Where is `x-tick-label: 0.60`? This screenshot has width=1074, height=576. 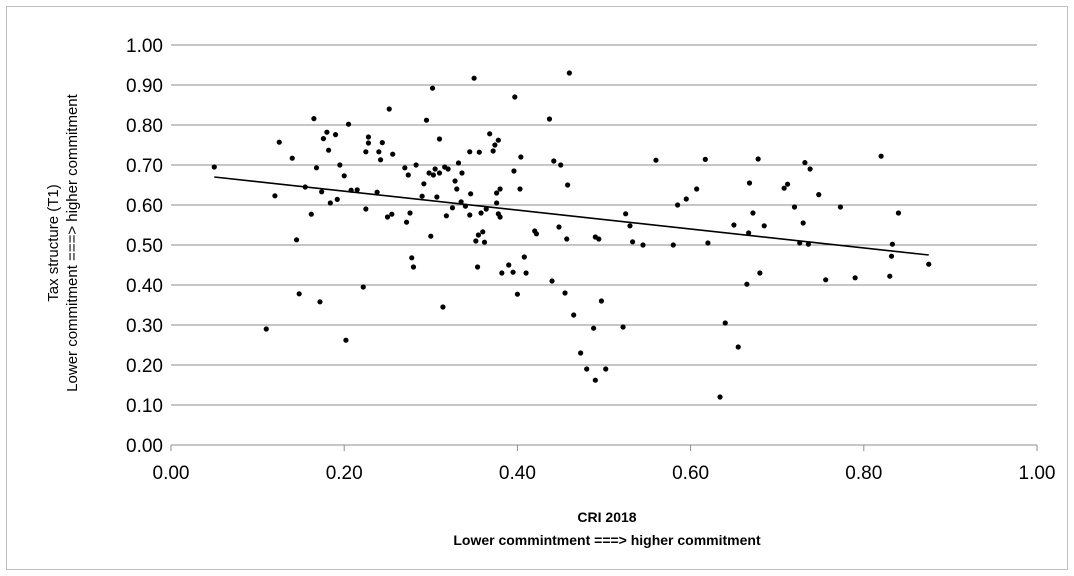
x-tick-label: 0.60 is located at coordinates (690, 473).